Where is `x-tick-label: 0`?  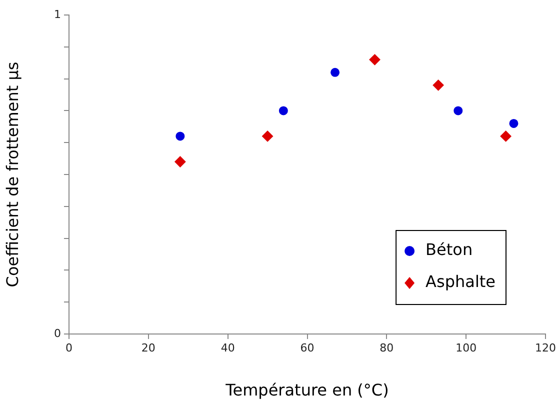
x-tick-label: 0 is located at coordinates (69, 347).